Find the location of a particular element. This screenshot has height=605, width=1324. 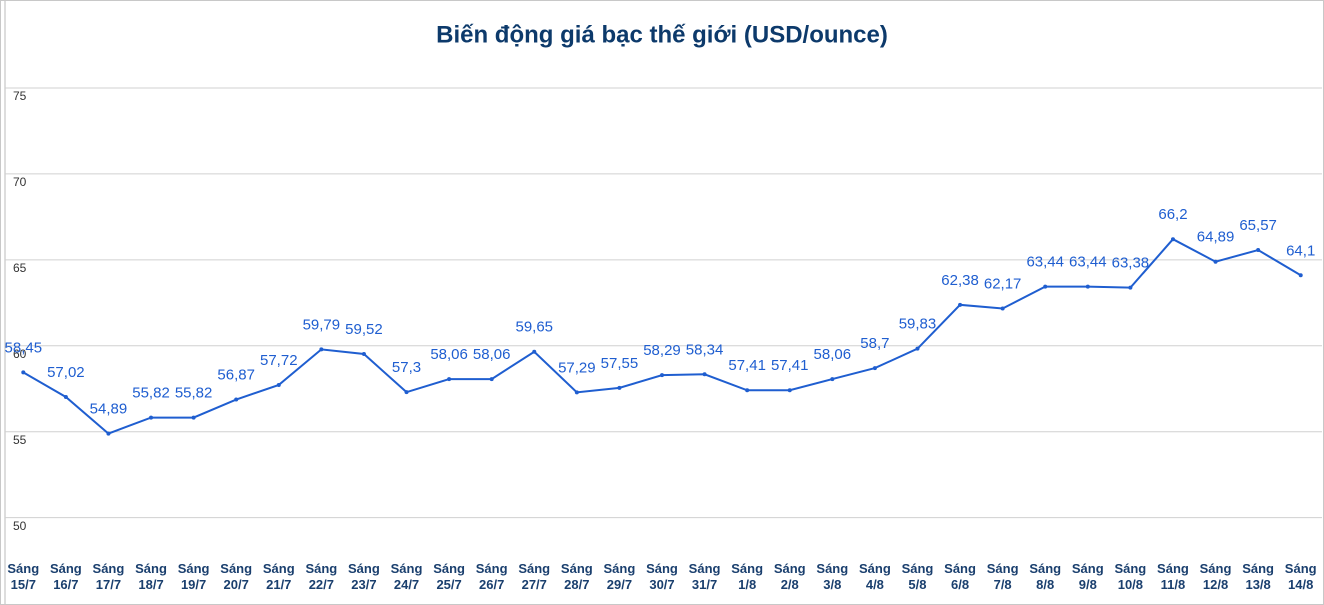

value-label: 63,38 is located at coordinates (1131, 263).